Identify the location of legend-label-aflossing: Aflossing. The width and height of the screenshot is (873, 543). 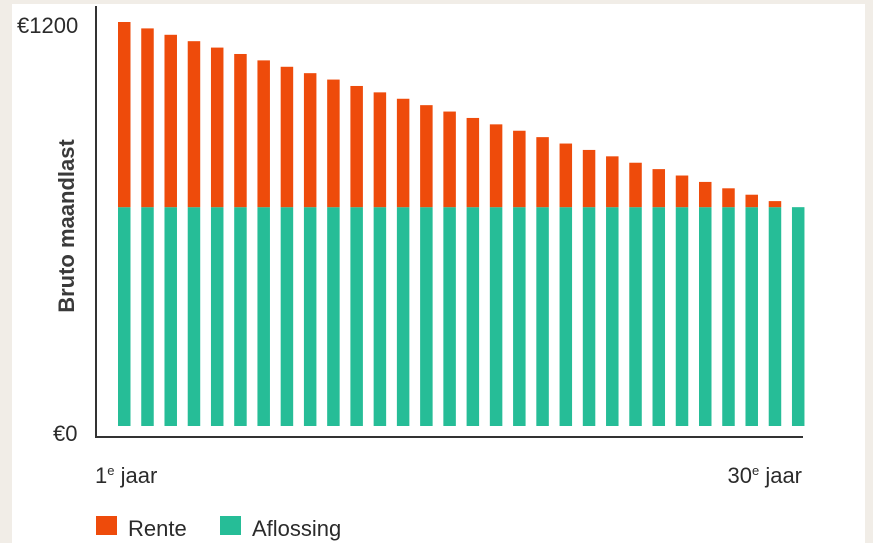
(296, 528).